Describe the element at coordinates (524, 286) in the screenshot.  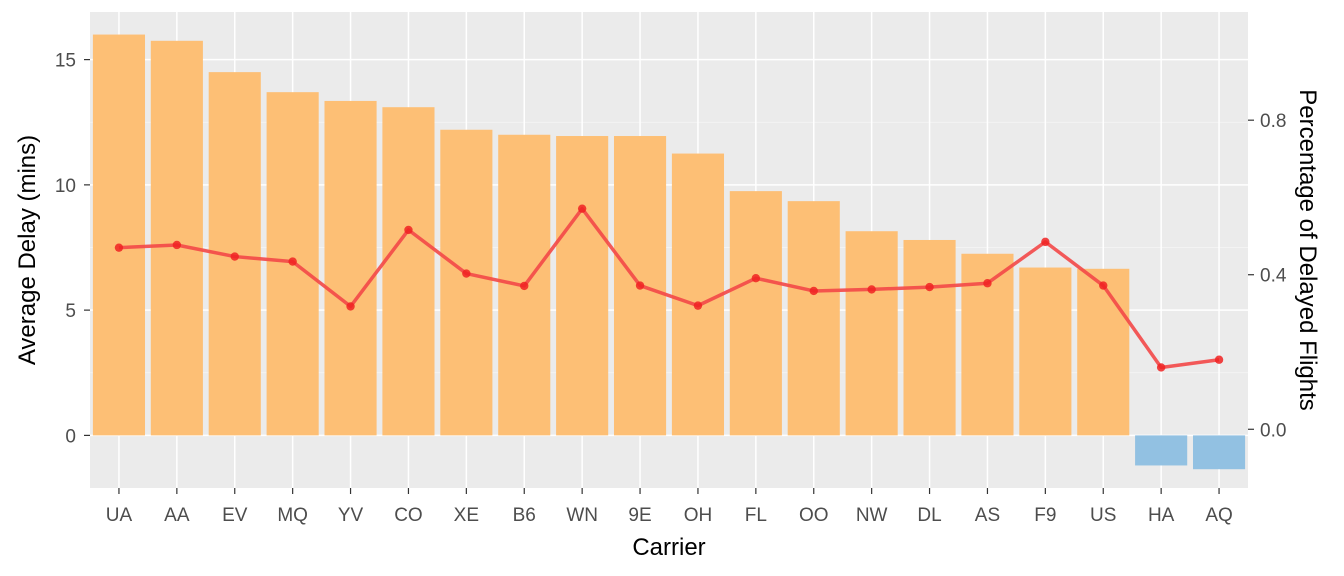
I see `point-B6` at that location.